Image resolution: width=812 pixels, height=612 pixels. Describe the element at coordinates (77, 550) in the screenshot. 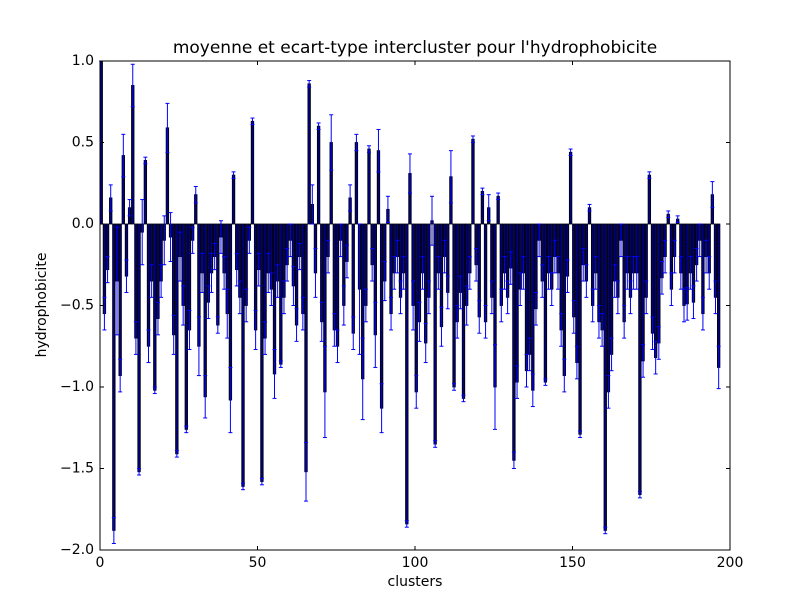

I see `y-tick-label: −2.0` at that location.